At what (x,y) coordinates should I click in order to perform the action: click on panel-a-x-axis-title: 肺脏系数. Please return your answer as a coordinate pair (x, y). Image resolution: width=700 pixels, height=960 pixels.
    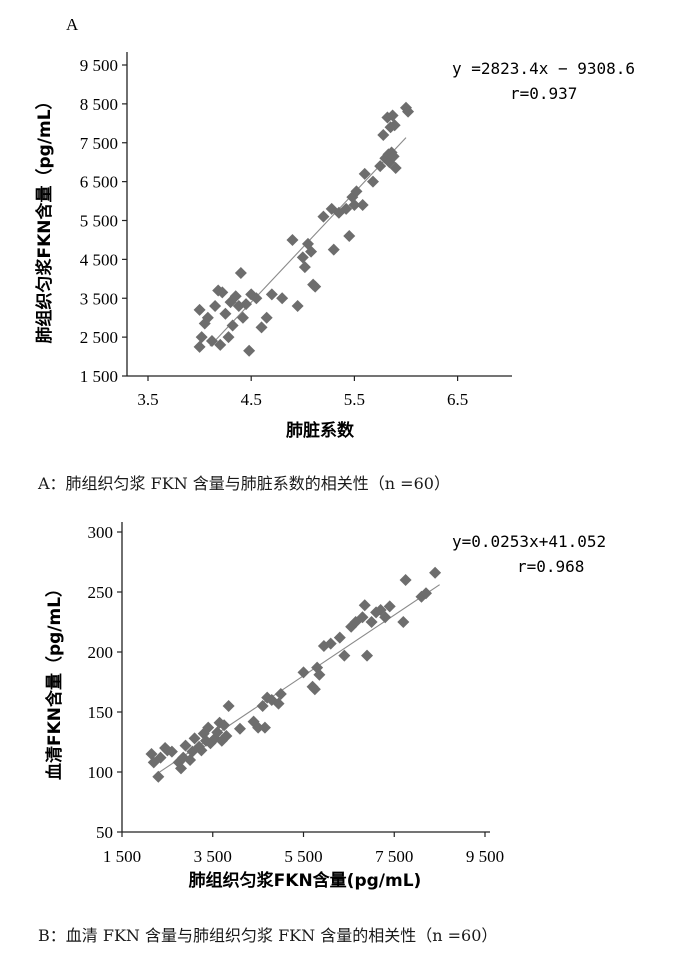
    Looking at the image, I should click on (320, 430).